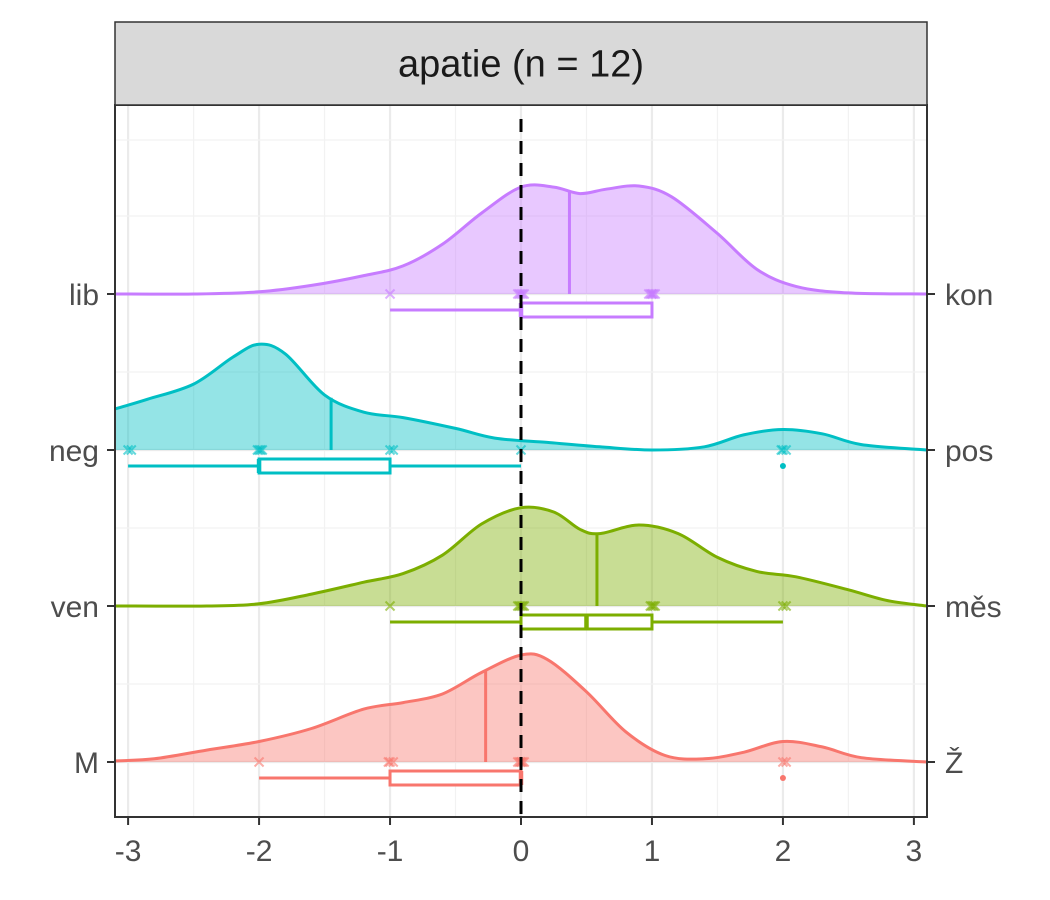 Image resolution: width=1050 pixels, height=900 pixels. Describe the element at coordinates (74, 451) in the screenshot. I see `y-label-left: neg` at that location.